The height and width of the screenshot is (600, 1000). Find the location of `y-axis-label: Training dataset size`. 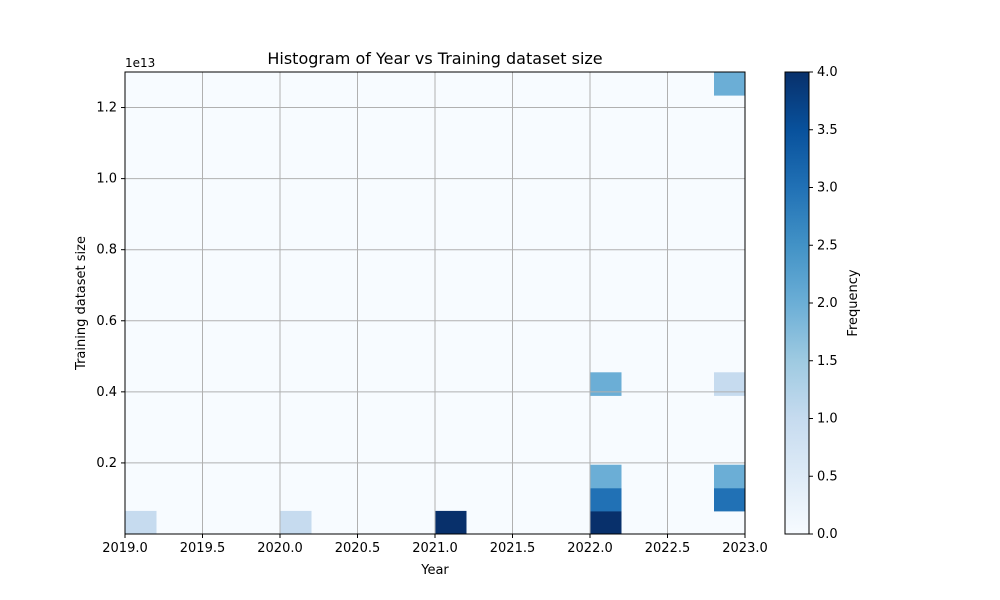

y-axis-label: Training dataset size is located at coordinates (81, 303).